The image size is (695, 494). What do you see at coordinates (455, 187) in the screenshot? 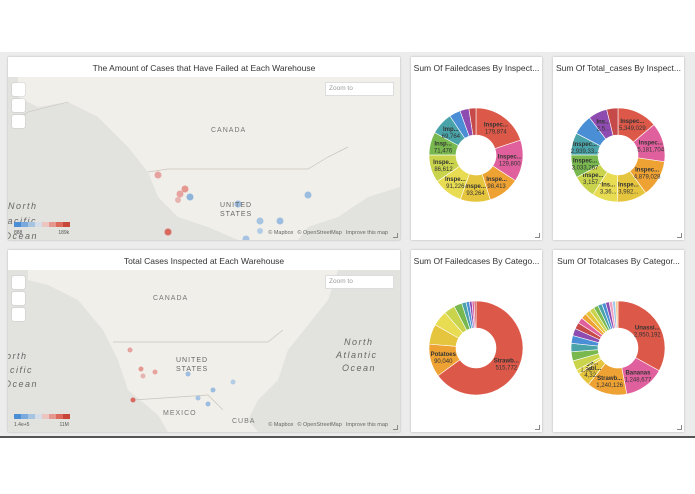
I see `slice-value: 91,226` at bounding box center [455, 187].